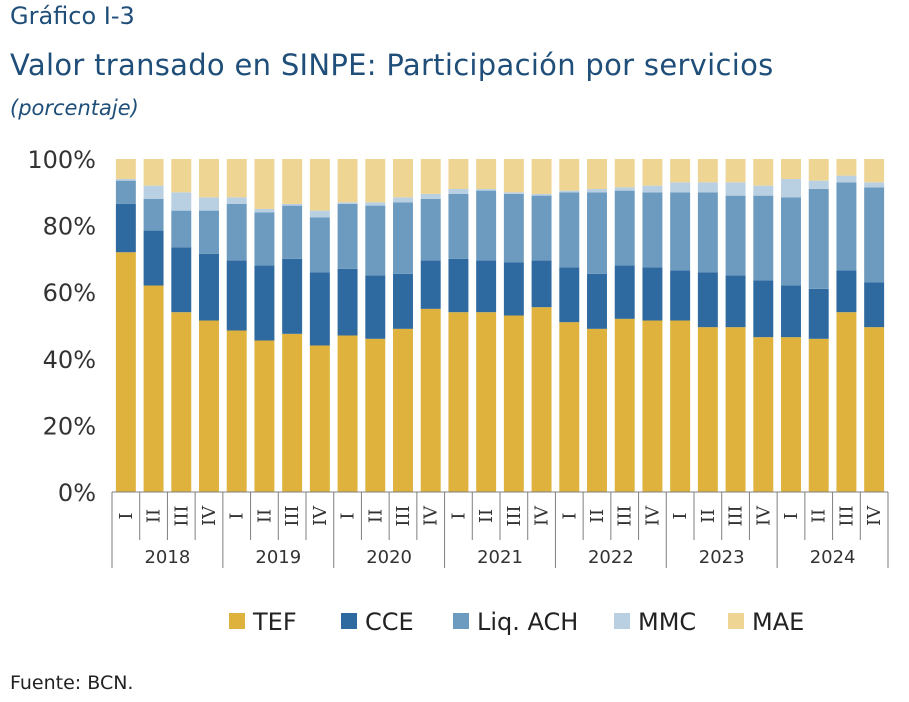 This screenshot has width=909, height=702. I want to click on year-tick-label: 2023, so click(722, 557).